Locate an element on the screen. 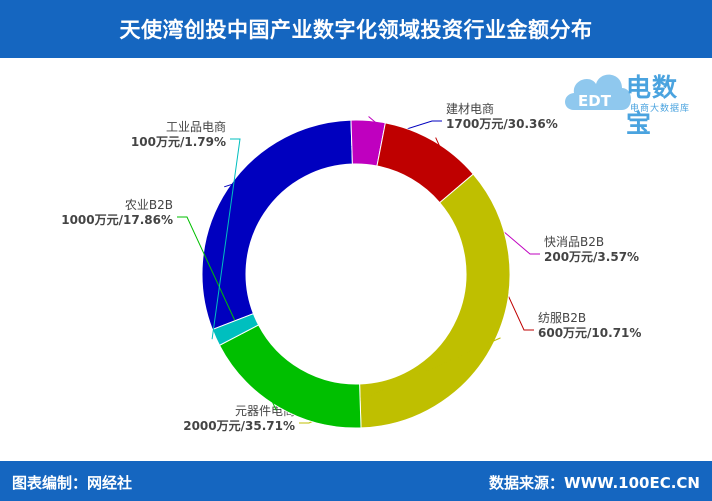 The width and height of the screenshot is (712, 501). logo: EDT 电数宝 电商大数据库 is located at coordinates (630, 100).